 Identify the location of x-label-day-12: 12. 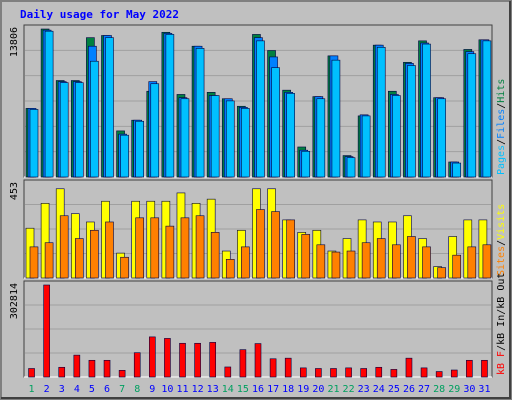
(198, 389).